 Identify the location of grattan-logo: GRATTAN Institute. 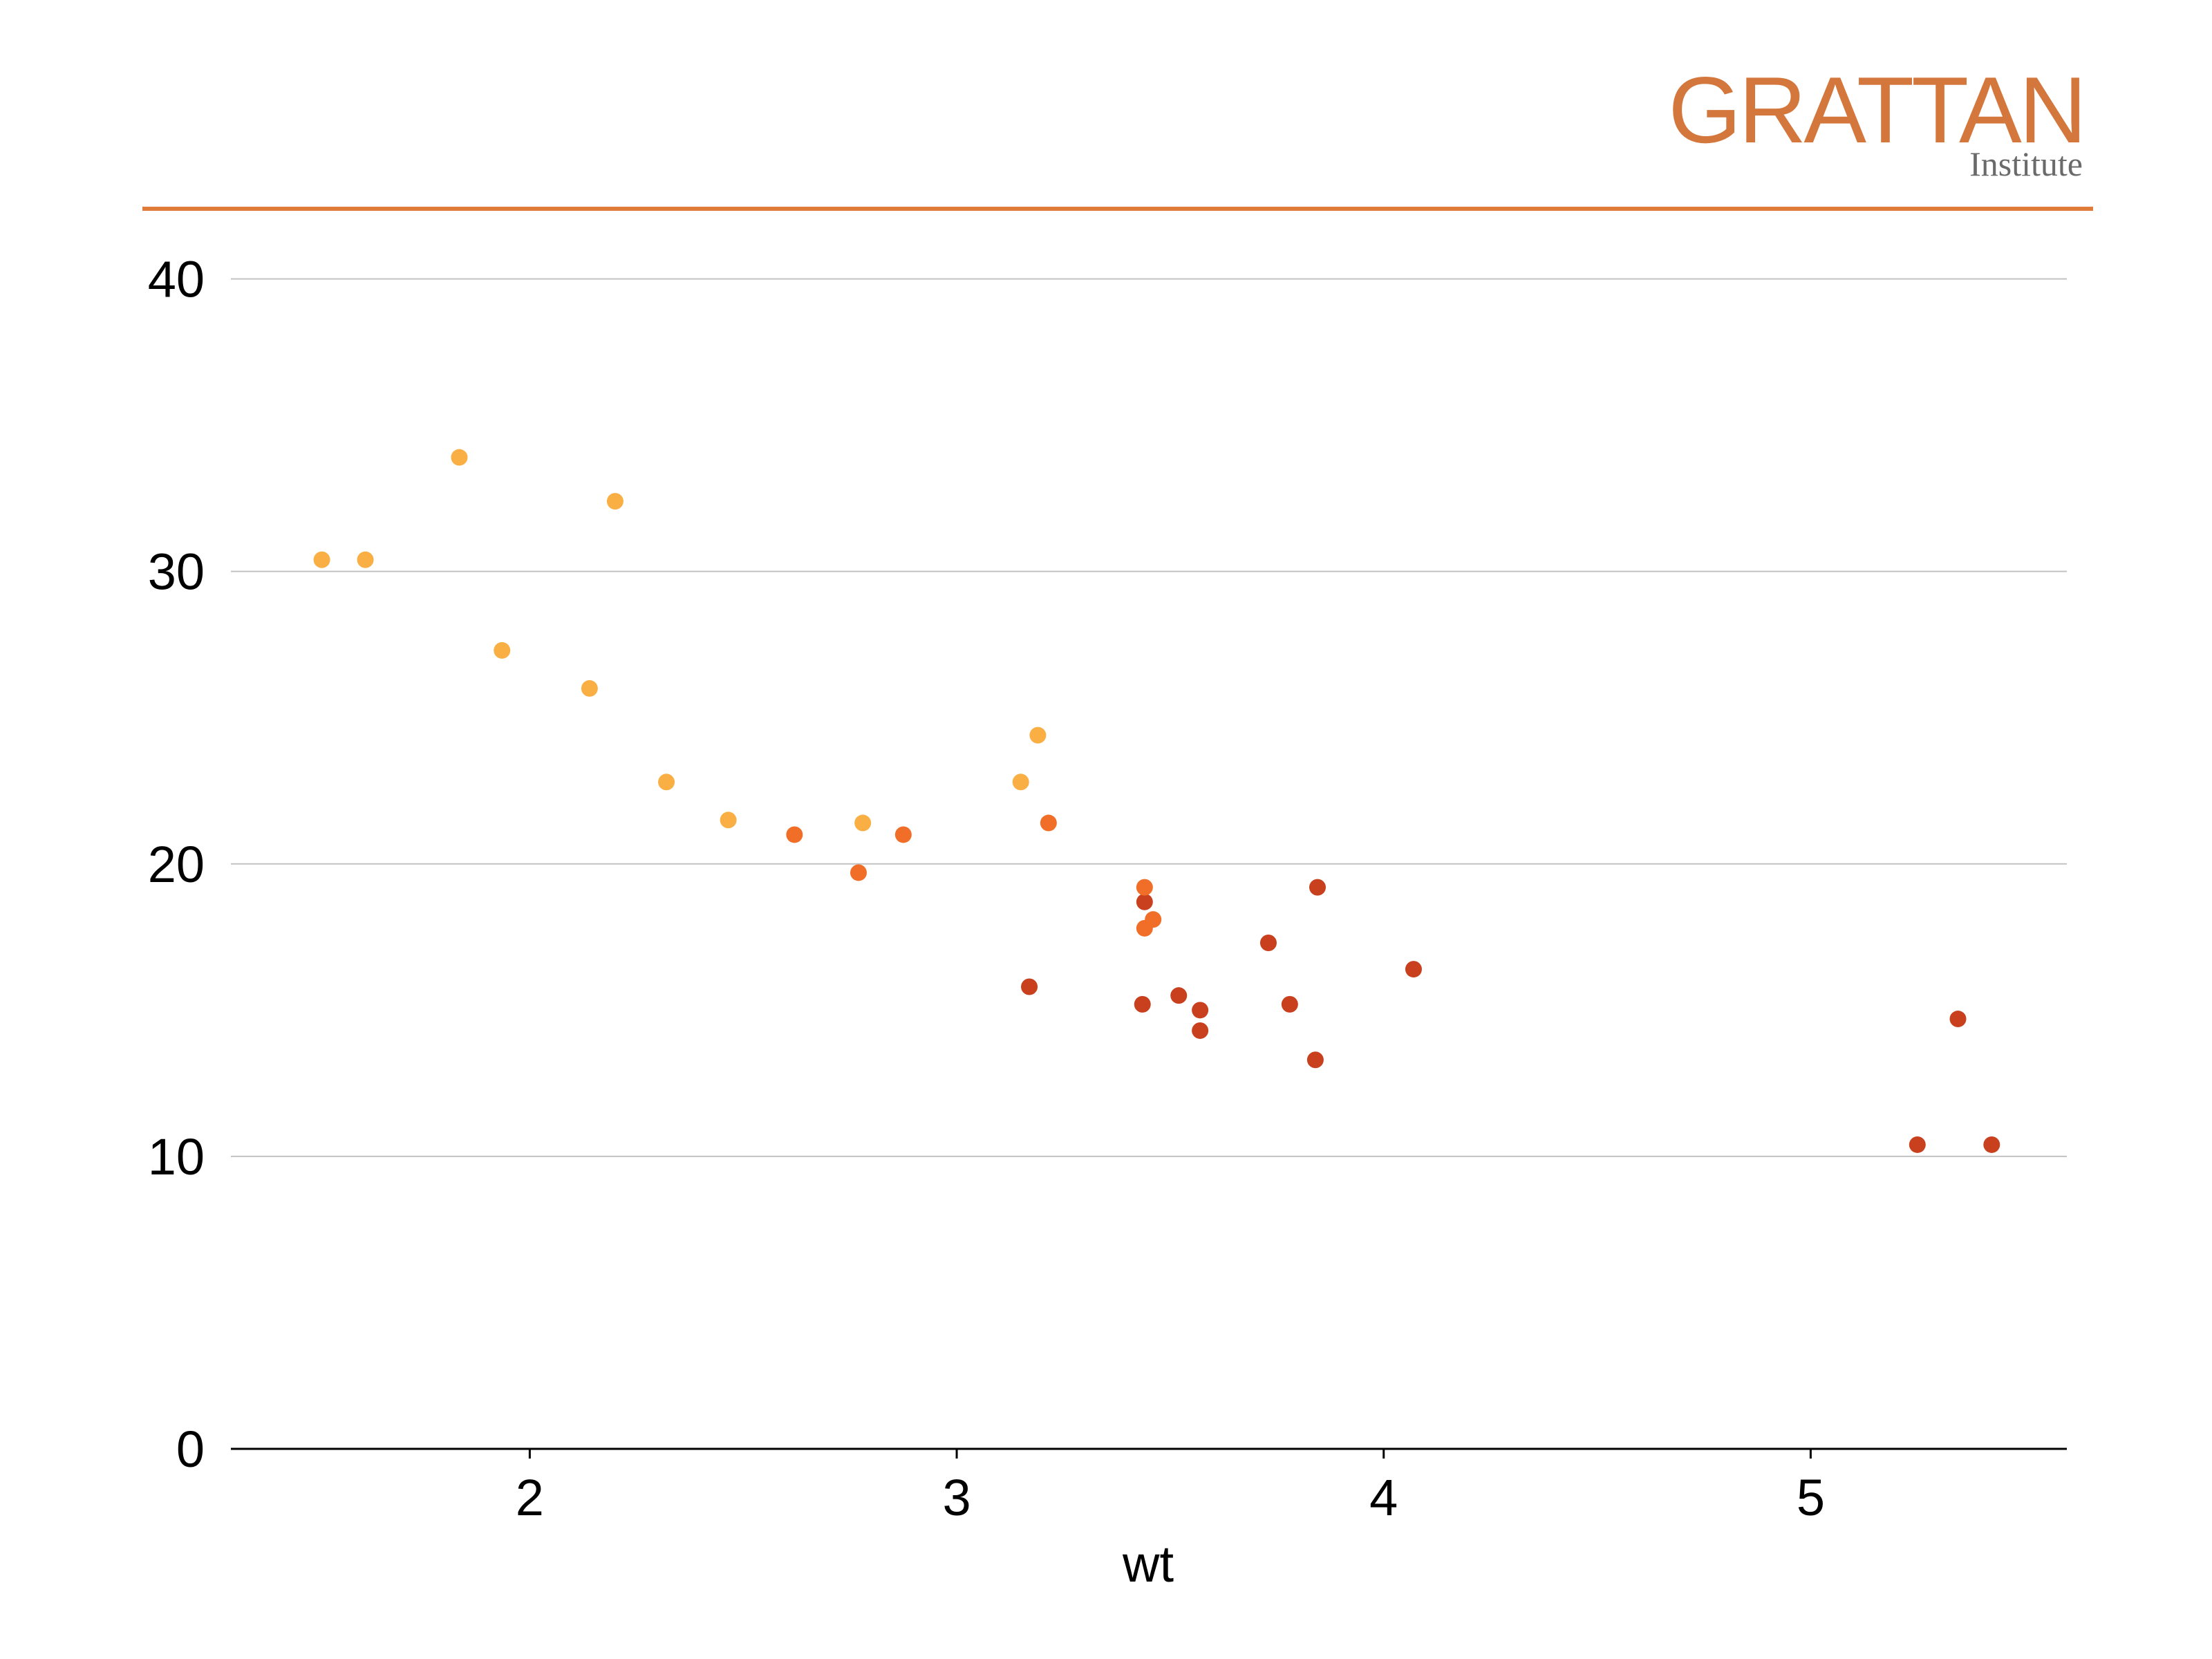
(1877, 120).